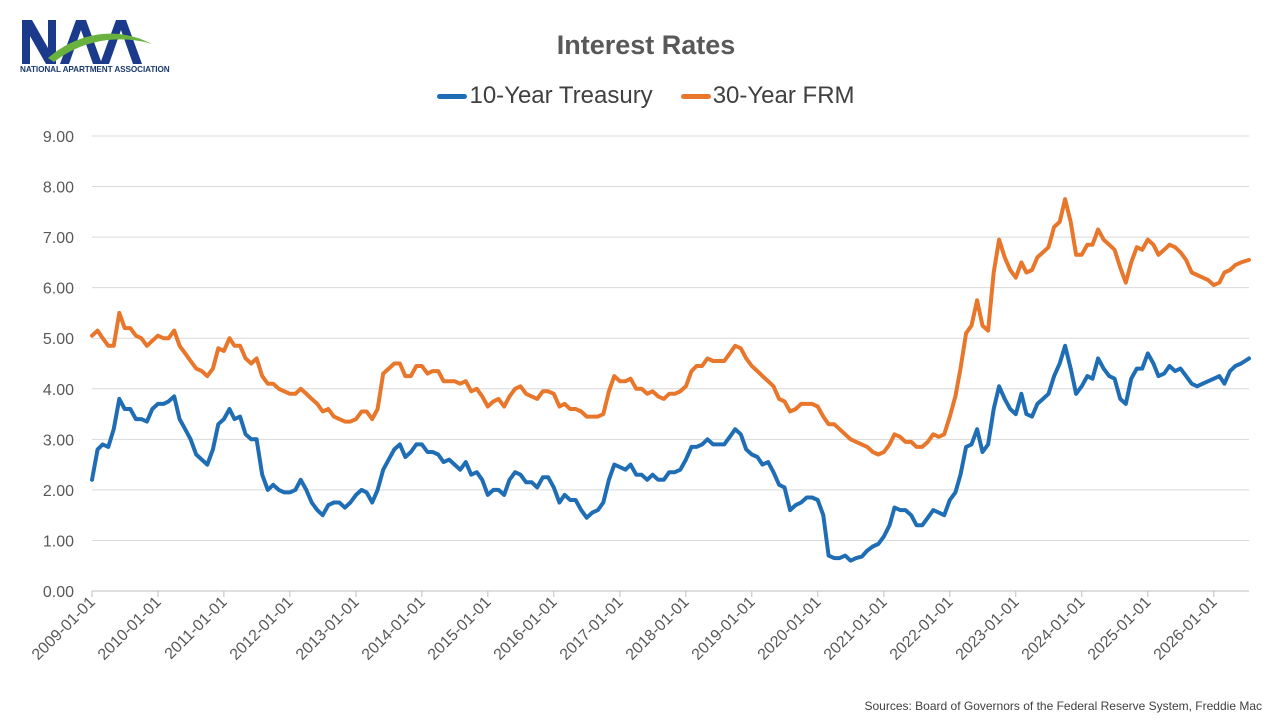  I want to click on x-tick-label: 2022-01-01, so click(922, 629).